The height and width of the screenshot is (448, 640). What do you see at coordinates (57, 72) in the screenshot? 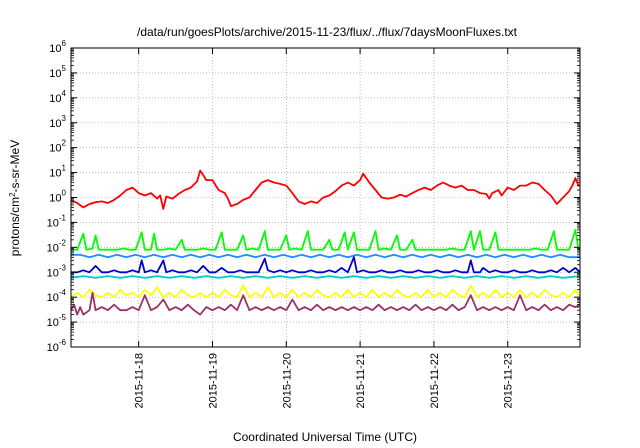
I see `y-tick-label: 10⁵` at bounding box center [57, 72].